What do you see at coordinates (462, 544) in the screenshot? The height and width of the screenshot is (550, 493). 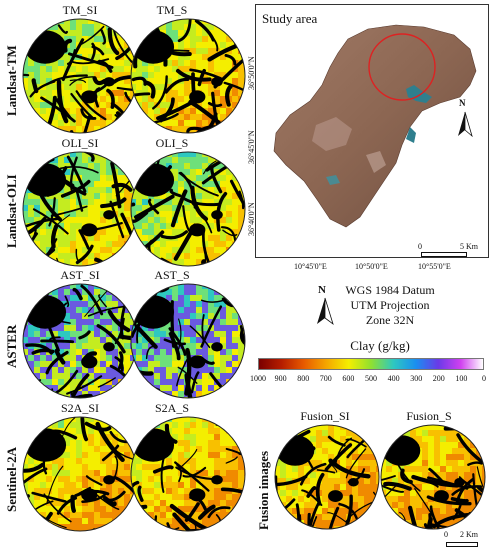 I see `bottom-scale-bar` at bounding box center [462, 544].